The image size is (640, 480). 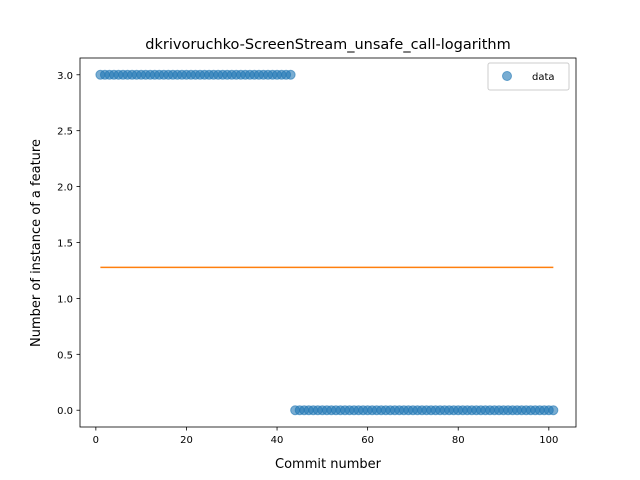 What do you see at coordinates (65, 76) in the screenshot?
I see `y-tick-label: 3.0` at bounding box center [65, 76].